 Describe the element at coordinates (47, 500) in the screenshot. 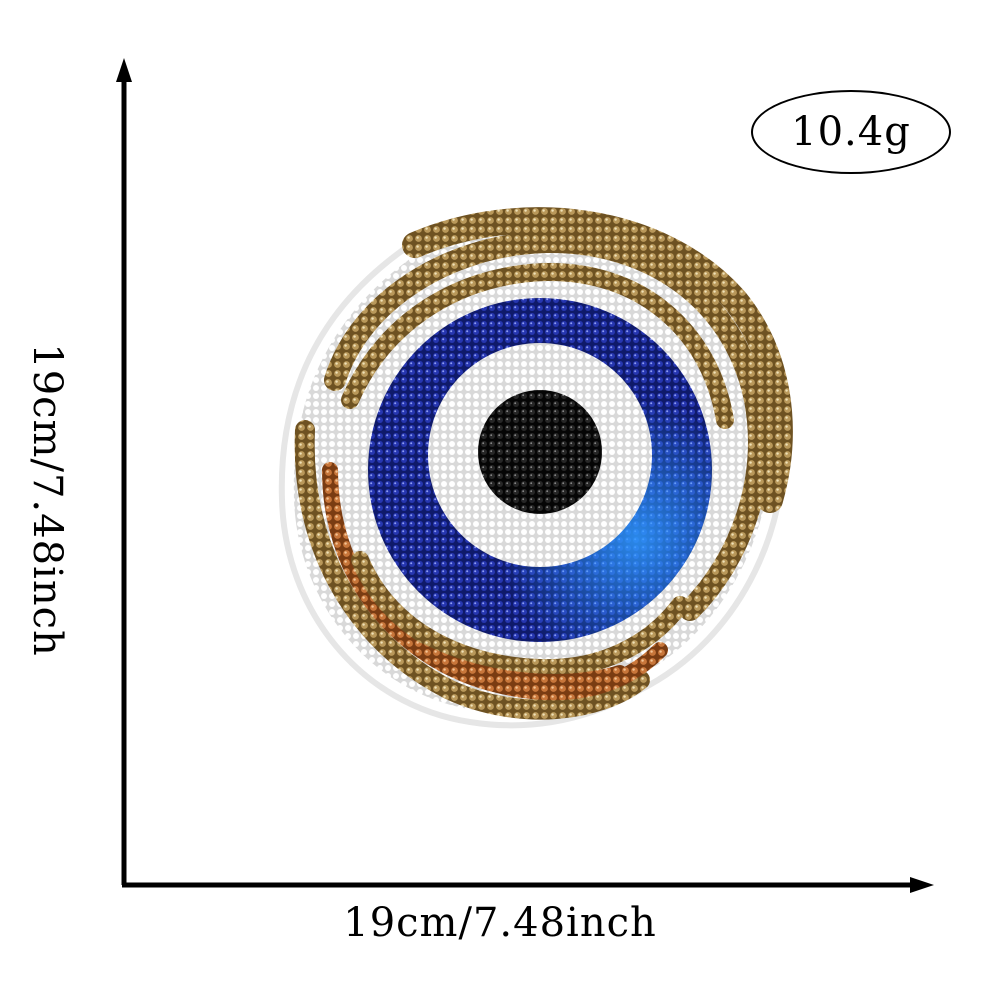

I see `height-dimension-label: 19cm/7.48inch` at that location.